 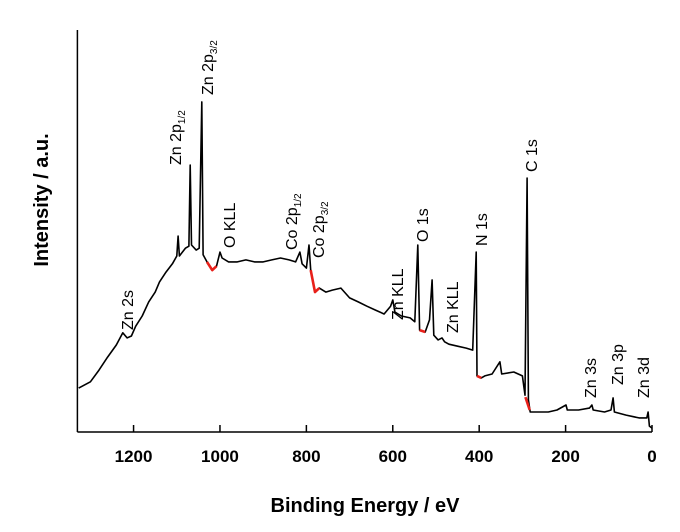 What do you see at coordinates (651, 456) in the screenshot?
I see `x-tick-label: 0` at bounding box center [651, 456].